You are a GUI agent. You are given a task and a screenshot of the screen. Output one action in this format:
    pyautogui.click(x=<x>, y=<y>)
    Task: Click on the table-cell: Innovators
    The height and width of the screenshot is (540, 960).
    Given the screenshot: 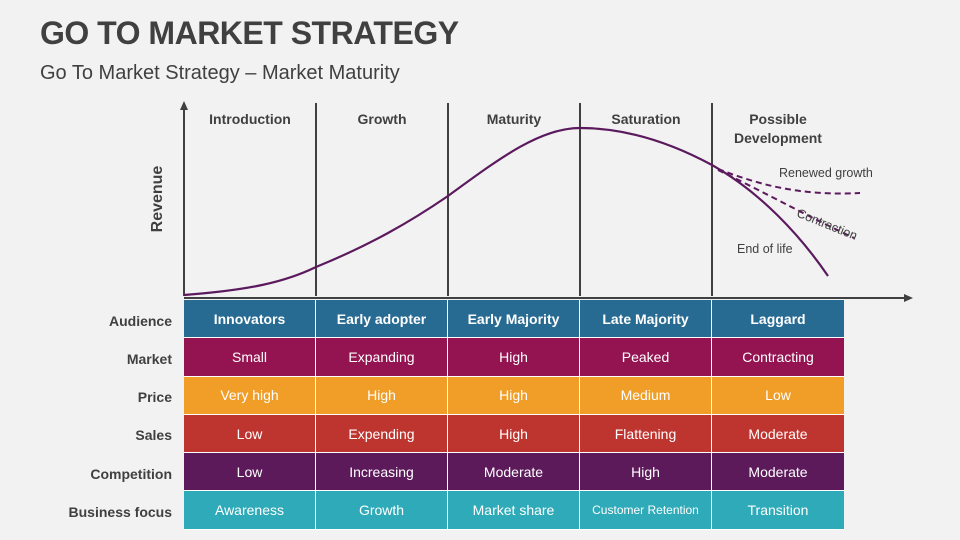 What is the action you would take?
    pyautogui.click(x=250, y=319)
    